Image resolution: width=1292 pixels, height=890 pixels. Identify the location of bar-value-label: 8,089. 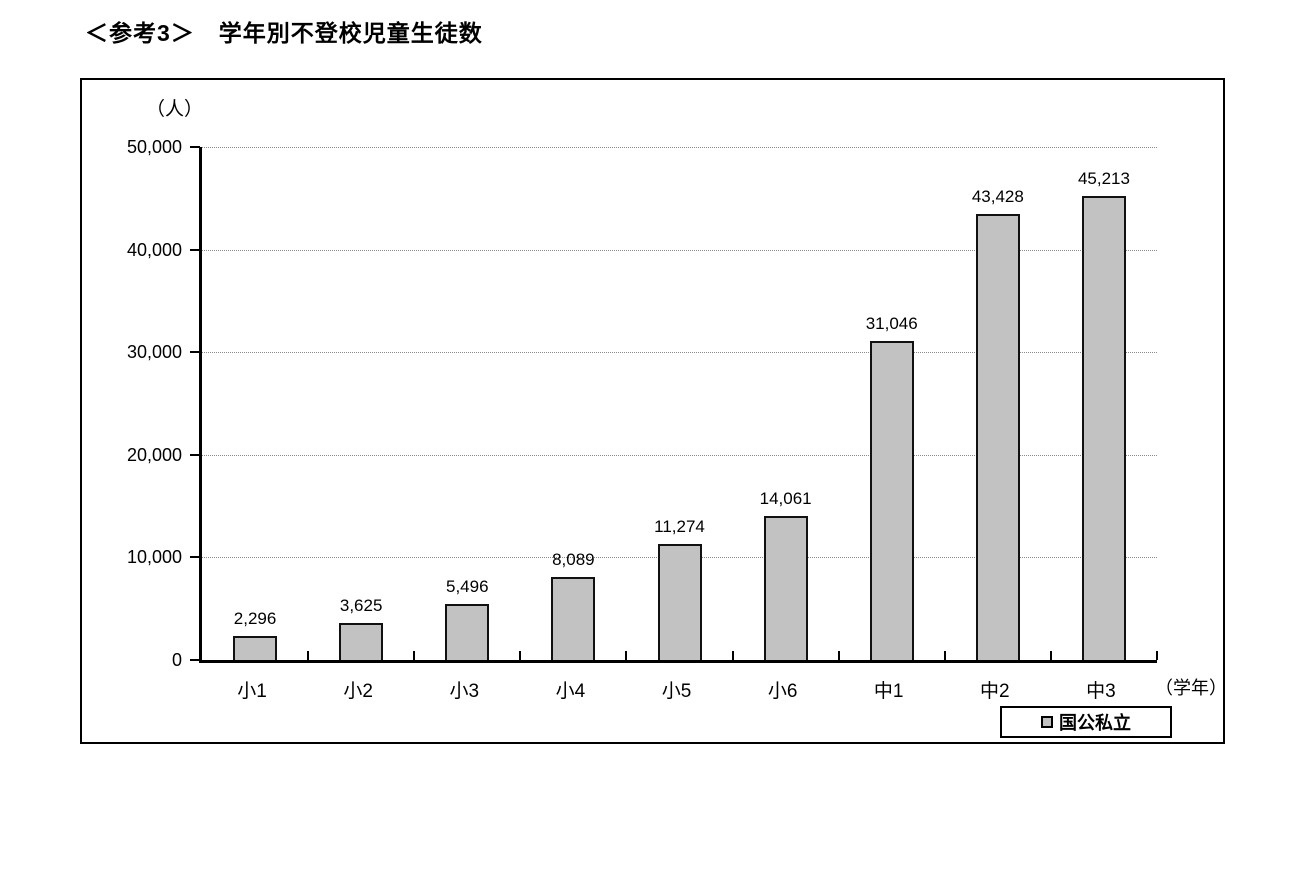
(573, 559).